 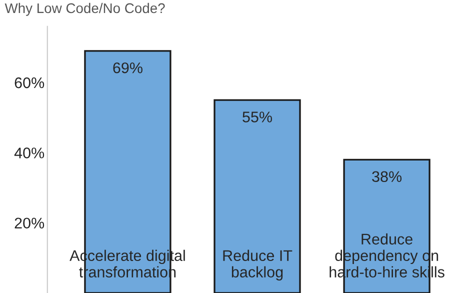 I want to click on y-tick-label: 60%, so click(x=29, y=82).